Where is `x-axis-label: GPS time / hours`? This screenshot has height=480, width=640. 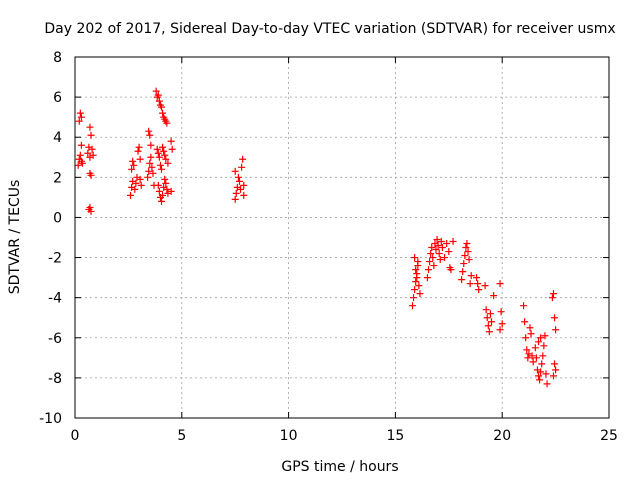 x-axis-label: GPS time / hours is located at coordinates (339, 467).